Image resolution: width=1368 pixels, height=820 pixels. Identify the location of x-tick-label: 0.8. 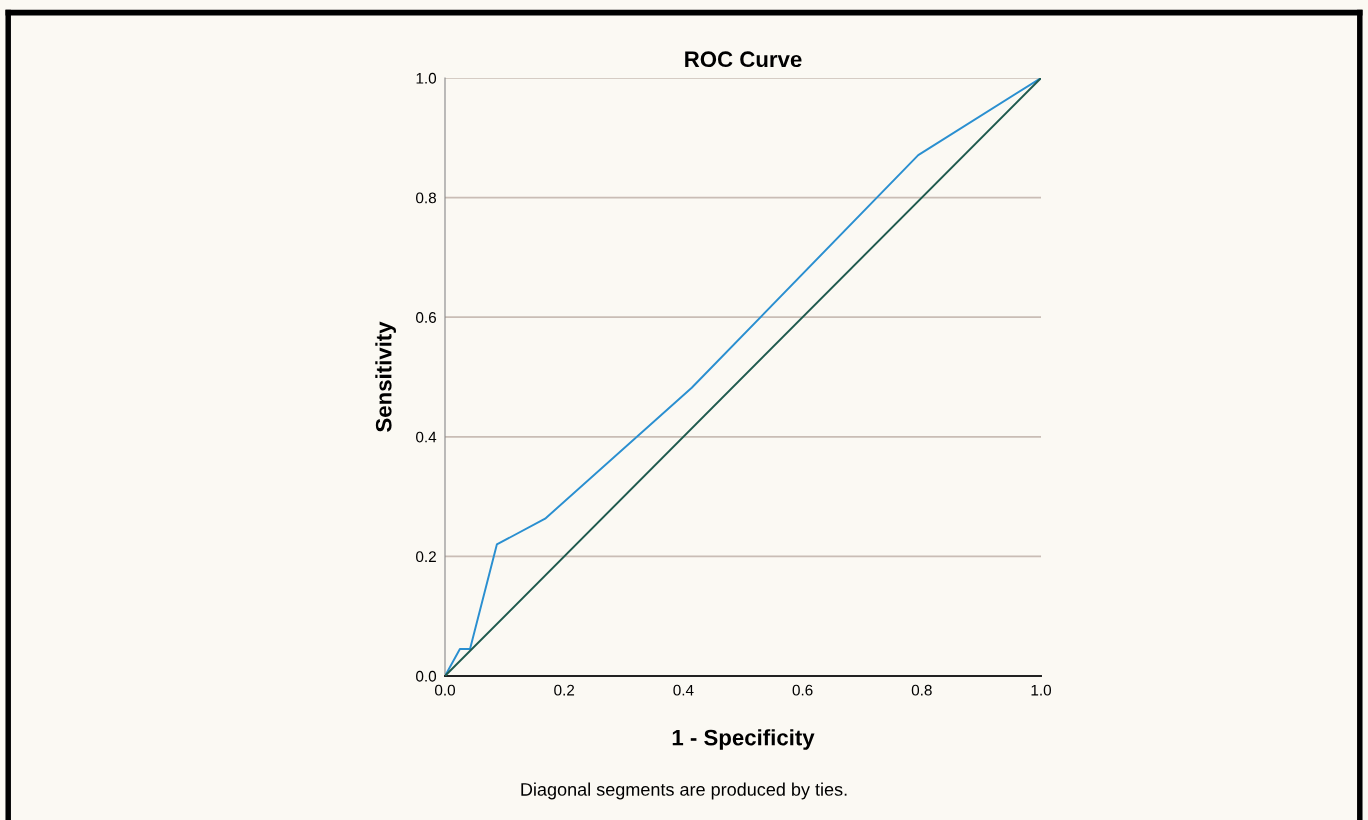
(921, 690).